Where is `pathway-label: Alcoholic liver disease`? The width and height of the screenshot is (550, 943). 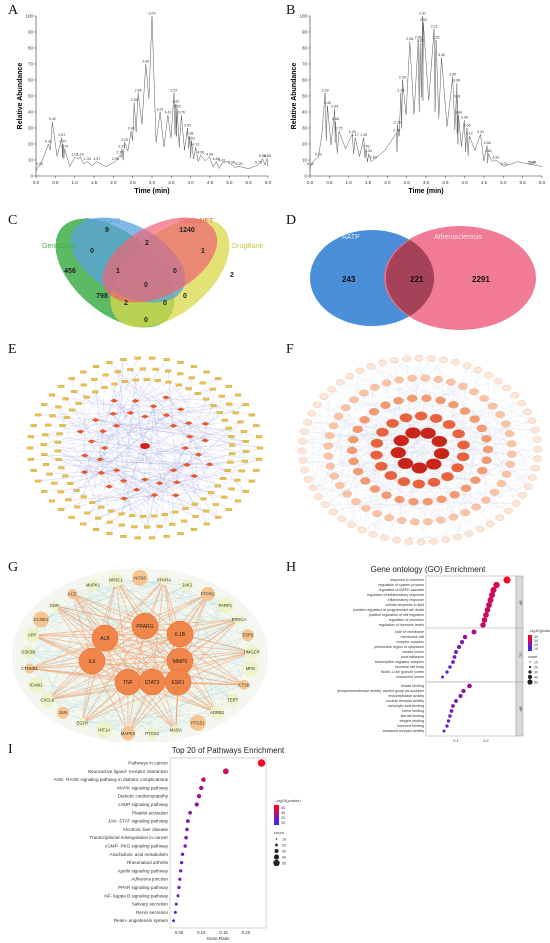 pathway-label: Alcoholic liver disease is located at coordinates (146, 829).